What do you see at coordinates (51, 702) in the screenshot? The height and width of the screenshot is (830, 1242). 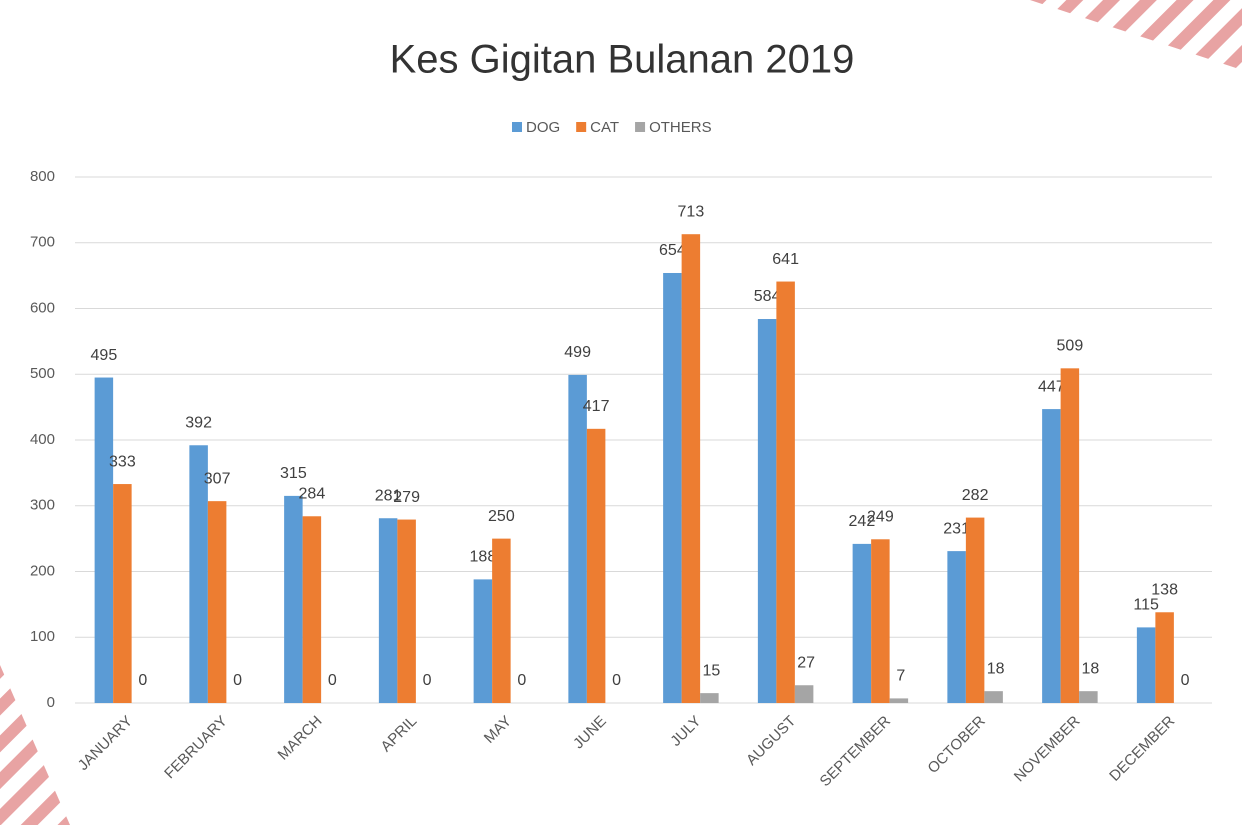 I see `y-tick-label: 0` at bounding box center [51, 702].